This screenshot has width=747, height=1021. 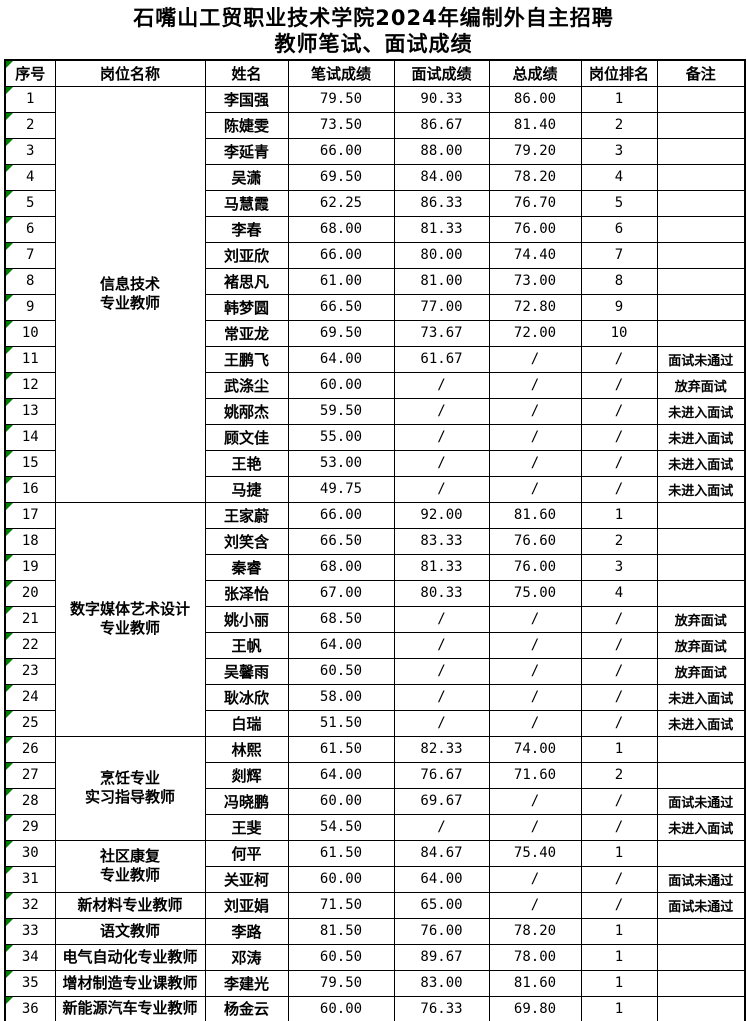 I want to click on total-score-cell: 79.20, so click(x=535, y=151).